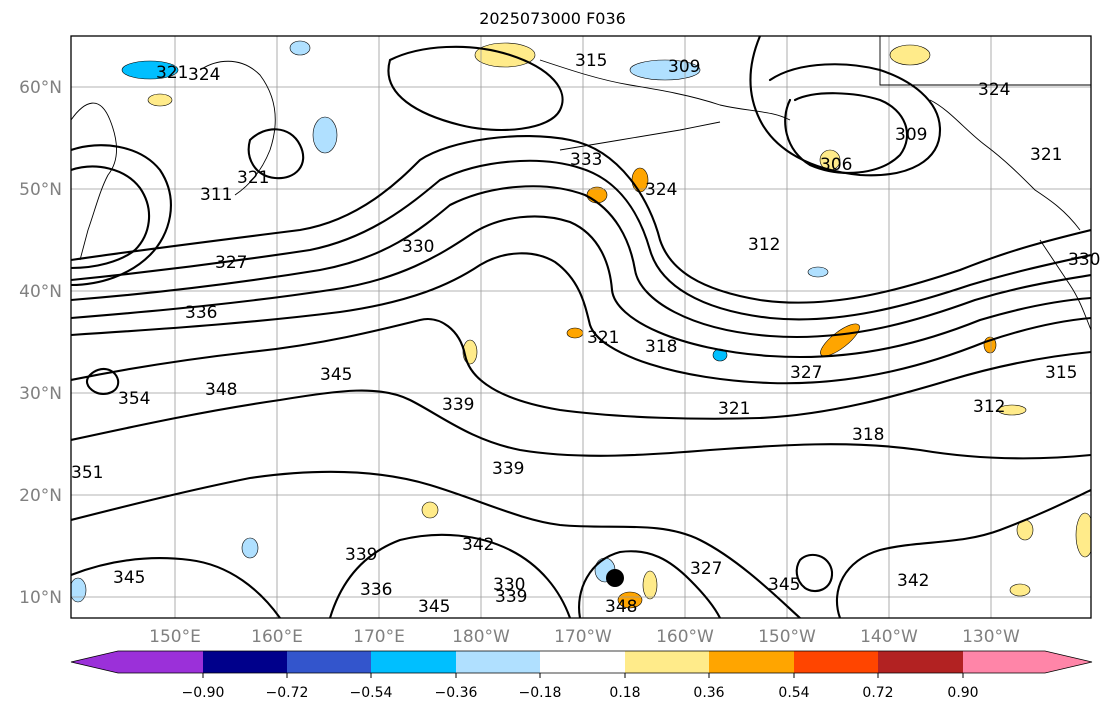 The height and width of the screenshot is (712, 1105). Describe the element at coordinates (1068, 662) in the screenshot. I see `colorbar-extend-high` at that location.